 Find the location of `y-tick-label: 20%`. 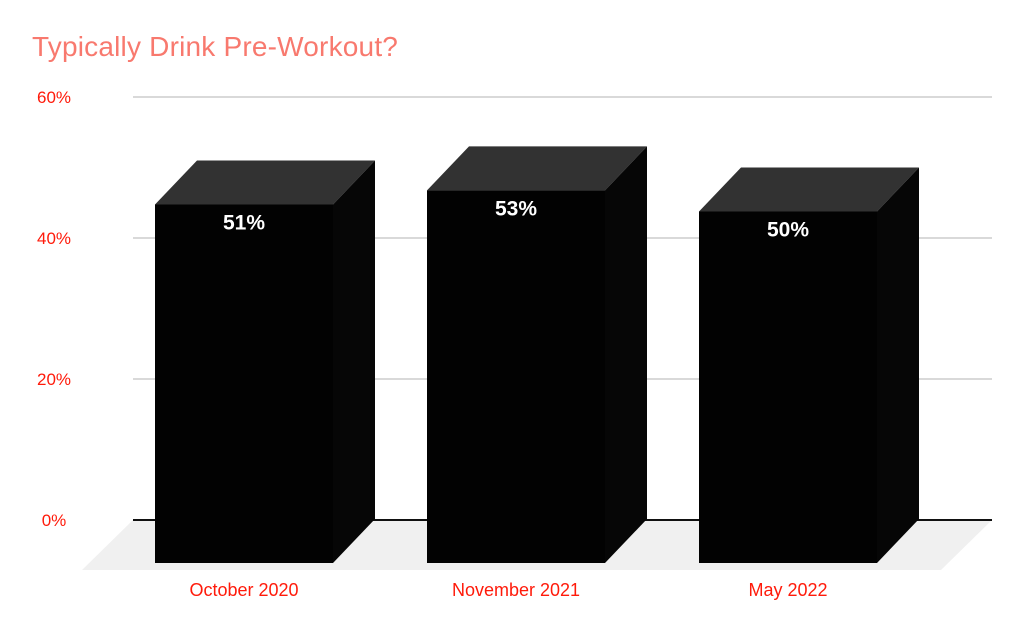

y-tick-label: 20% is located at coordinates (54, 379).